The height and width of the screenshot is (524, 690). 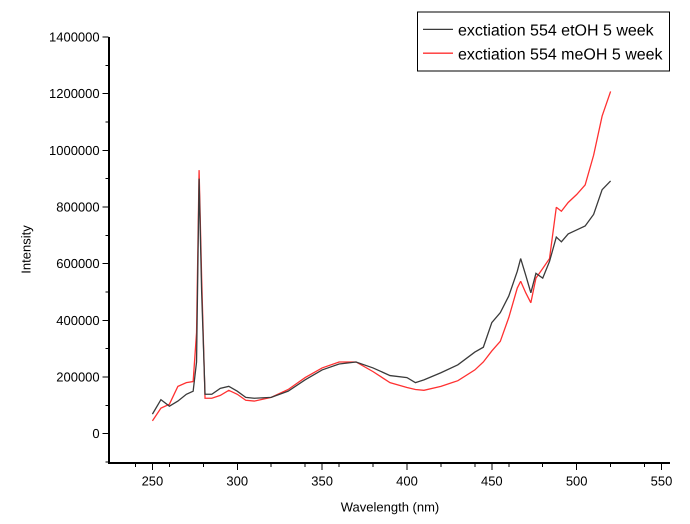 I want to click on x-tick-label: 300, so click(x=237, y=480).